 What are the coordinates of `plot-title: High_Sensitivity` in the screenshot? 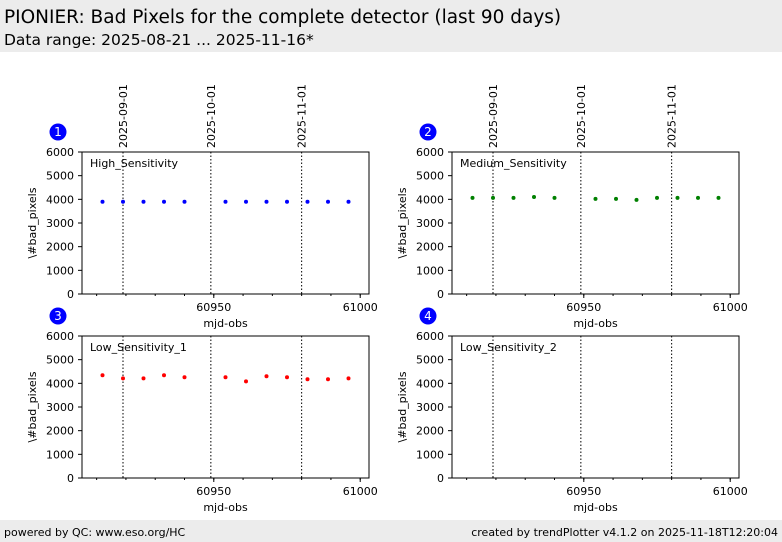 It's located at (134, 163).